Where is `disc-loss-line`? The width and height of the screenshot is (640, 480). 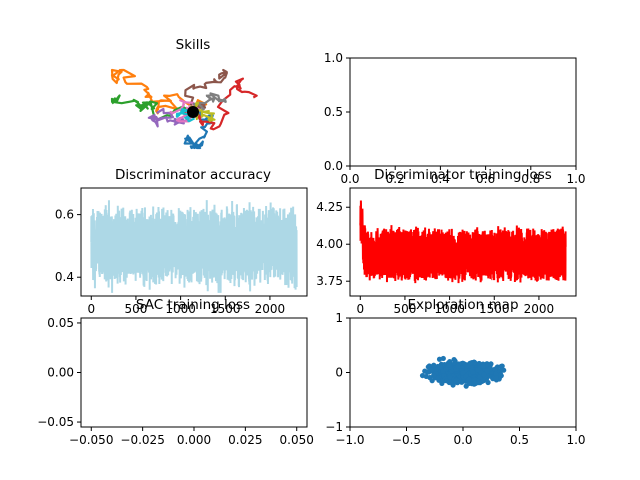
disc-loss-line is located at coordinates (463, 242).